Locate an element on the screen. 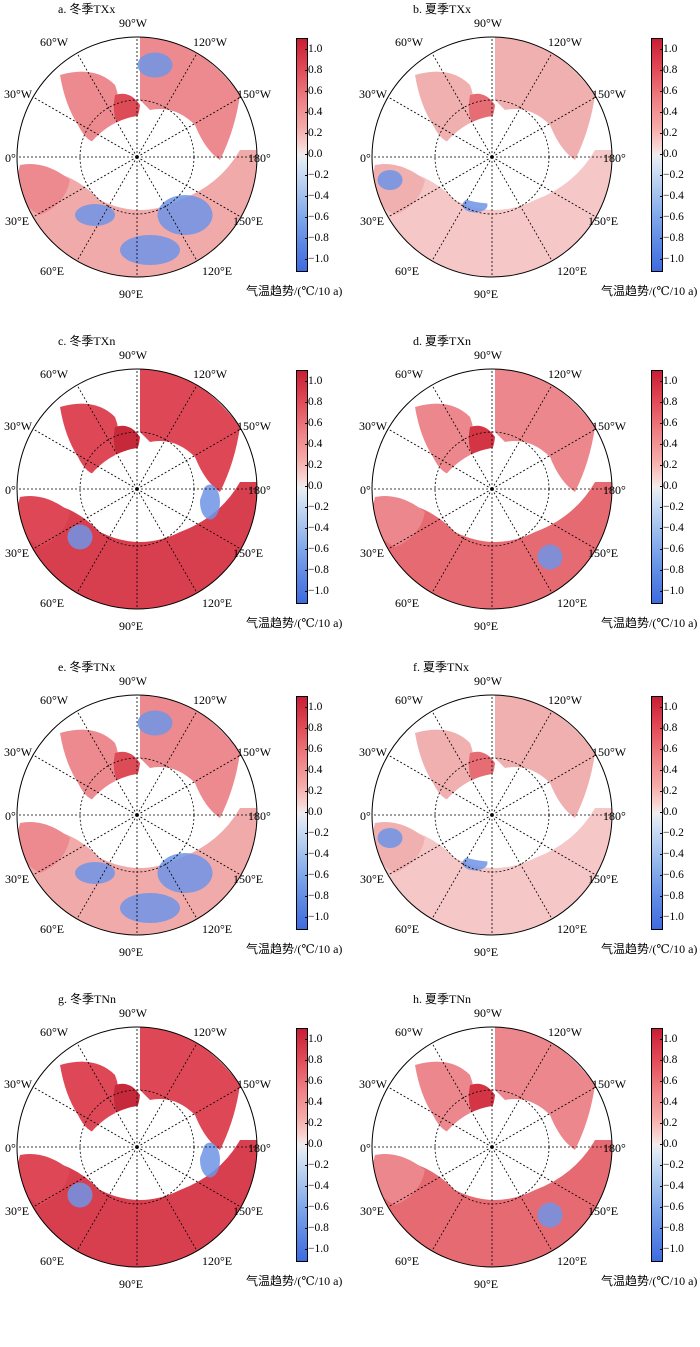  map-boundary is located at coordinates (137, 1147).